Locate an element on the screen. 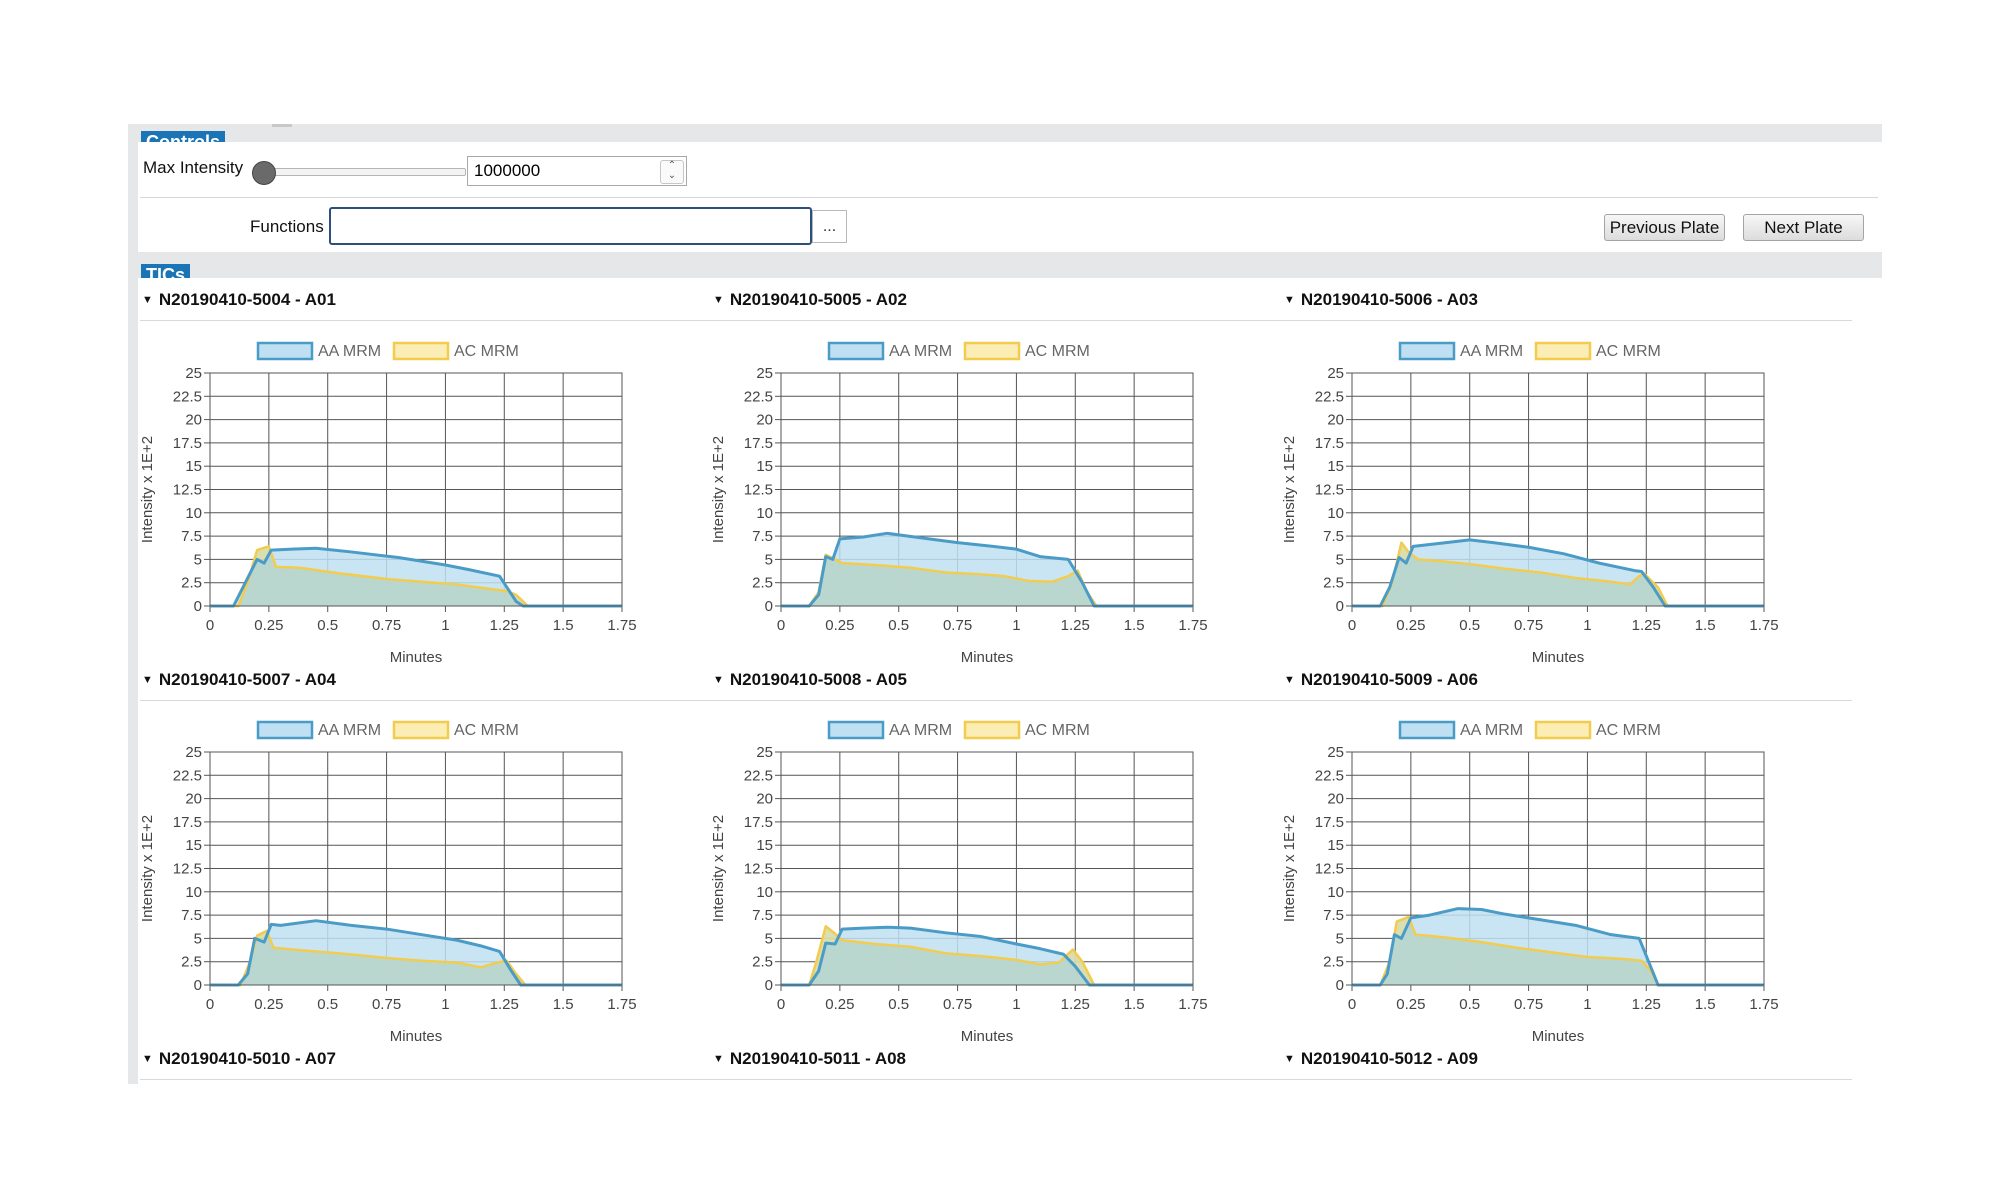  frame-notch is located at coordinates (282, 125).